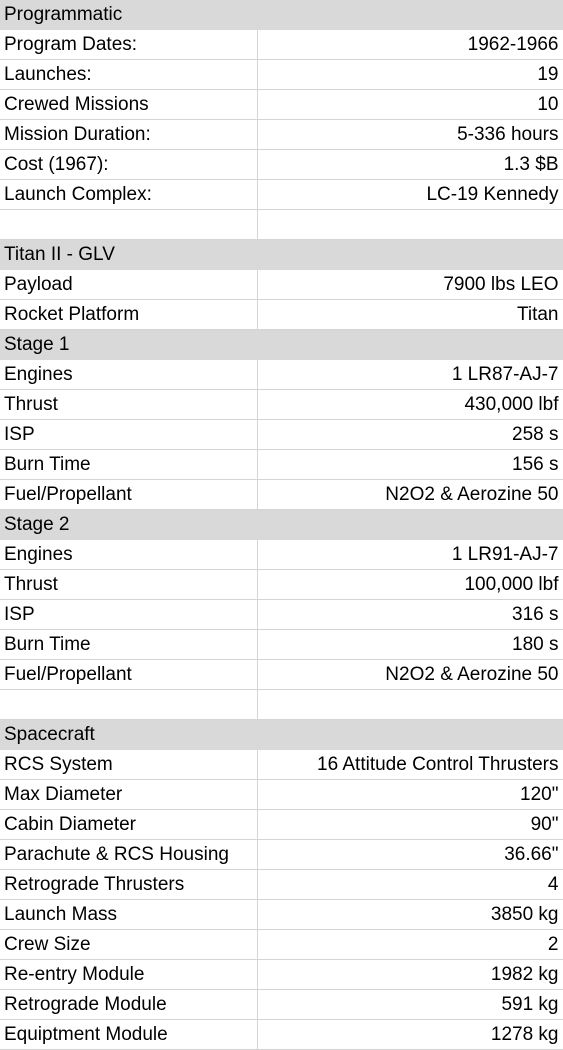 This screenshot has height=1050, width=563. I want to click on value-cell: 90", so click(410, 824).